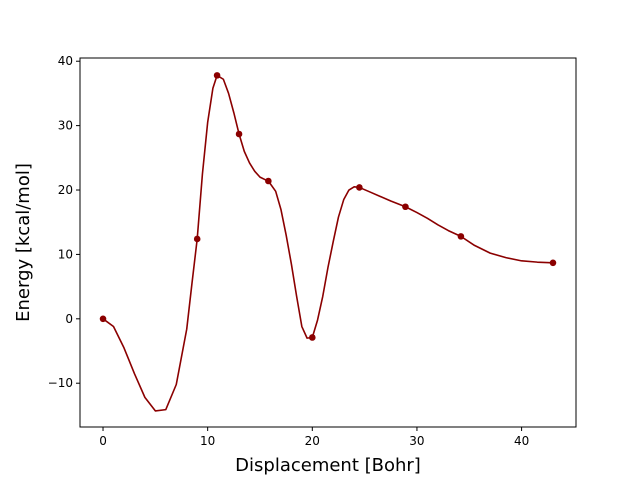  I want to click on y-axis-ticks: −10 0 10 20 30 40, so click(64, 222).